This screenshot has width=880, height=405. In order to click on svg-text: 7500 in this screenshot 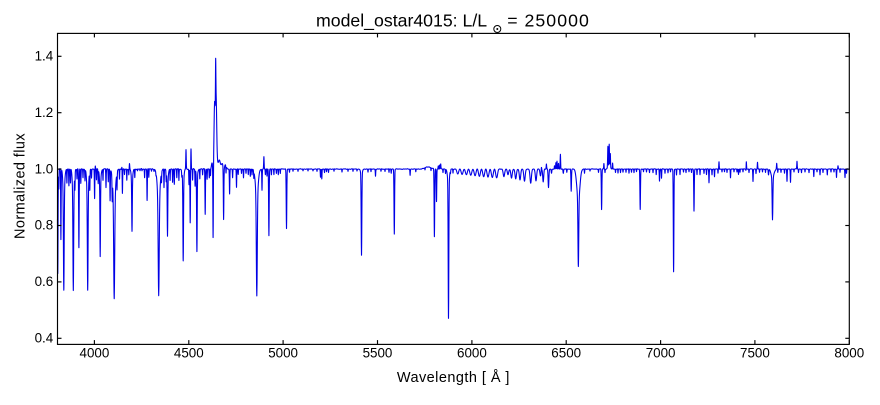, I will do `click(755, 353)`.